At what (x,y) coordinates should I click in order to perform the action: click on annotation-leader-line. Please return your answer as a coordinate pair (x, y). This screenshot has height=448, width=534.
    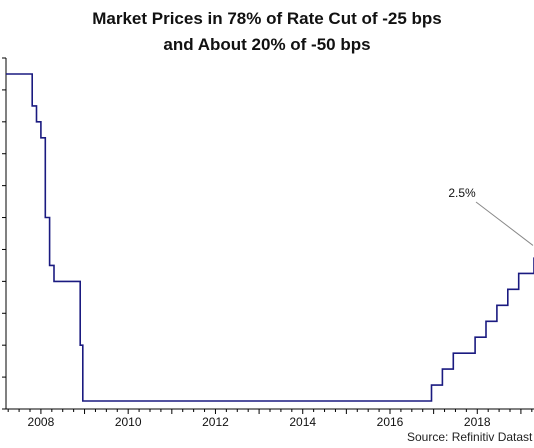
    Looking at the image, I should click on (504, 223).